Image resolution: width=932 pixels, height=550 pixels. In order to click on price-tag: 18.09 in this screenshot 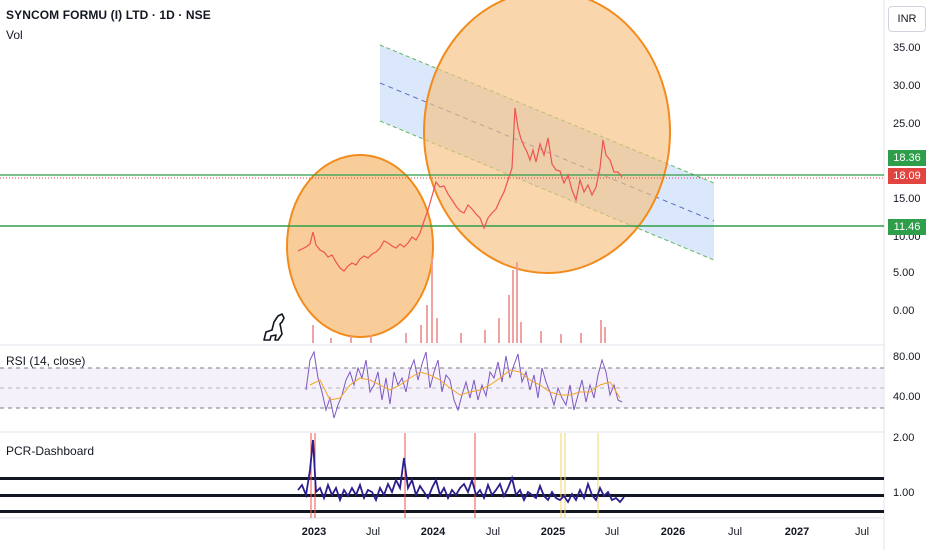, I will do `click(907, 176)`.